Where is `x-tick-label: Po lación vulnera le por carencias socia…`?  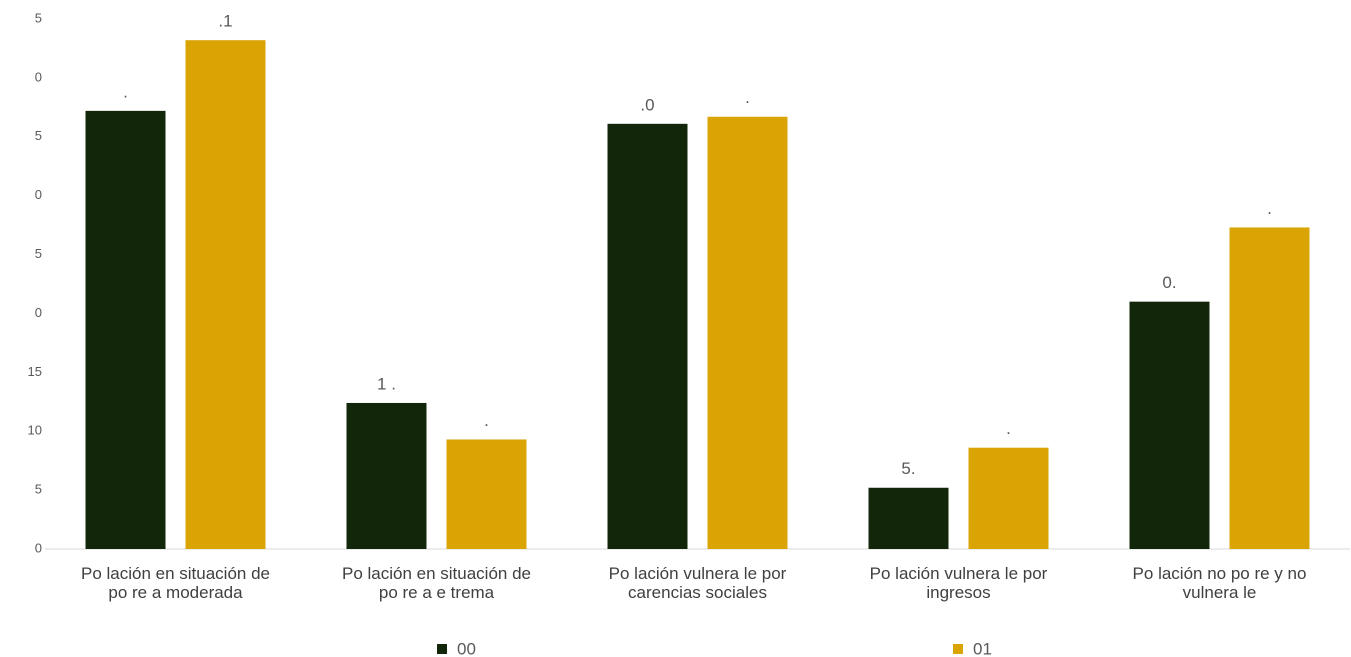 x-tick-label: Po lación vulnera le por carencias socia… is located at coordinates (697, 583).